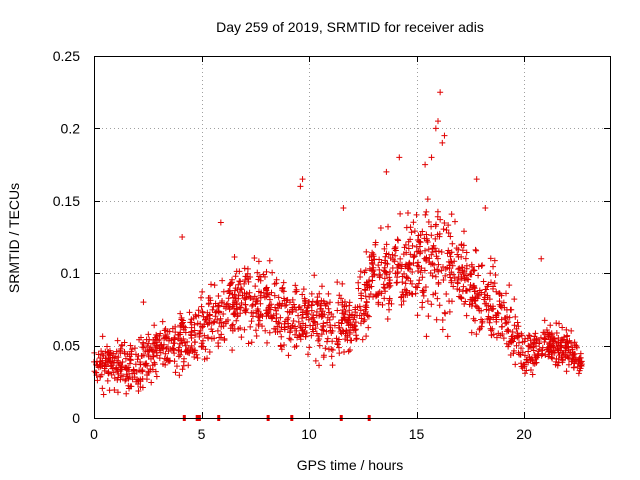 This screenshot has height=480, width=640. I want to click on y-axis-label: SRMTID / TECUs, so click(14, 238).